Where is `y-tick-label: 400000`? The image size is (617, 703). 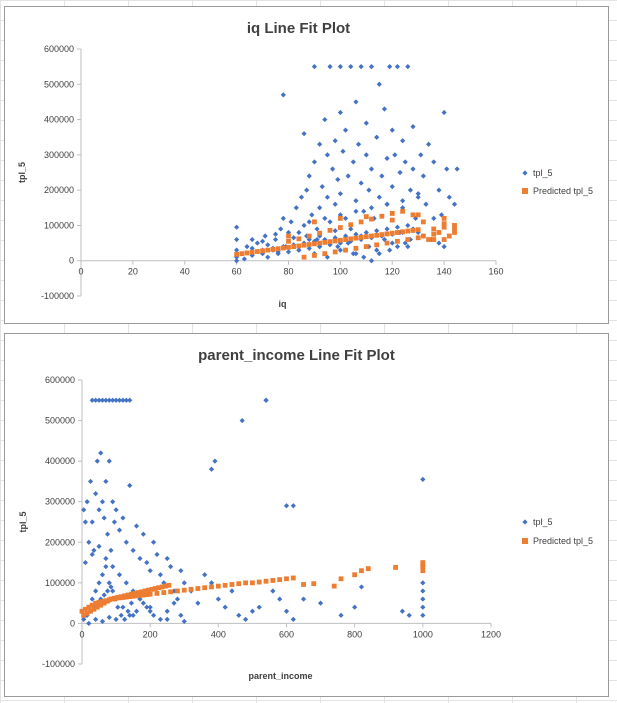 y-tick-label: 400000 is located at coordinates (59, 120).